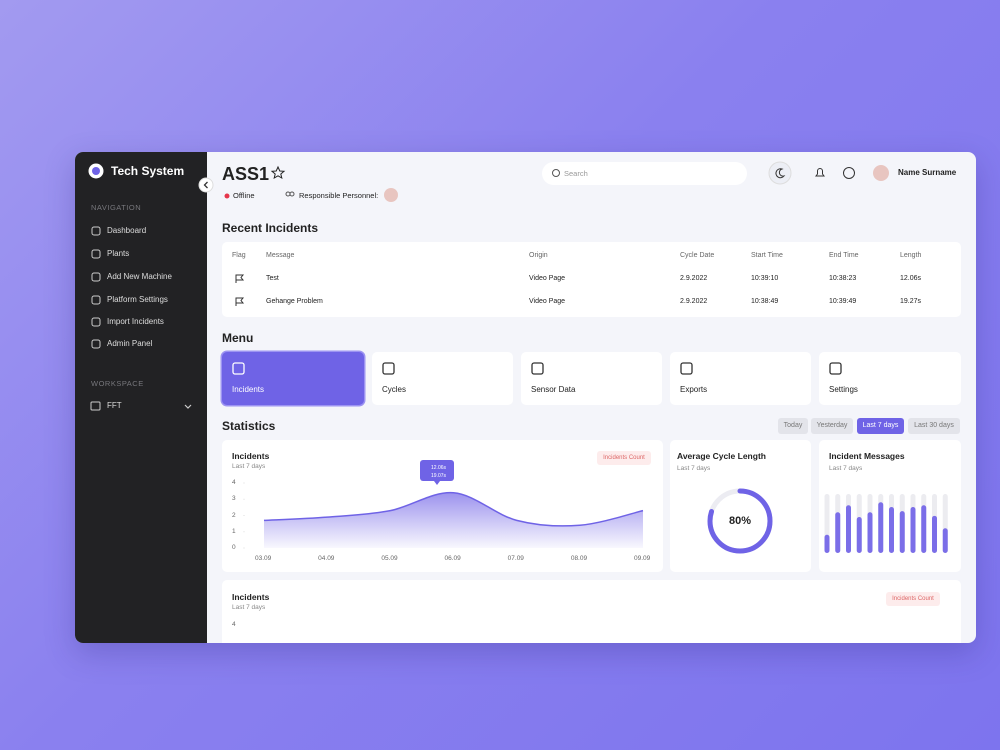 The width and height of the screenshot is (1000, 750). I want to click on card-subtitle: Last 7 days, so click(846, 468).